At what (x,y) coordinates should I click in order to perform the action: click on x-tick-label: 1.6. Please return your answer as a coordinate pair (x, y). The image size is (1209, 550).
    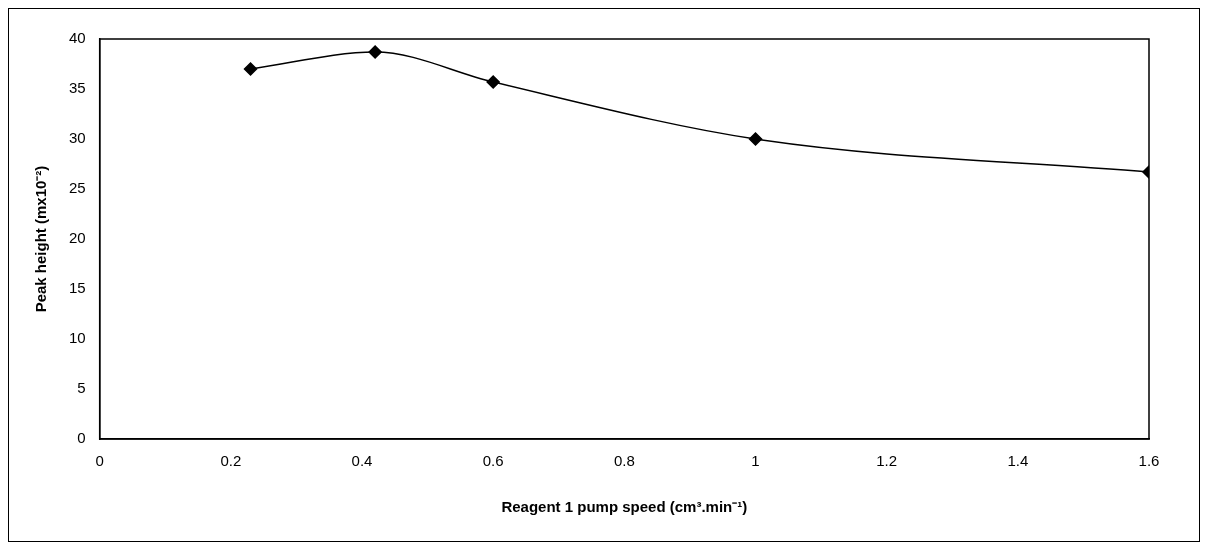
    Looking at the image, I should click on (1149, 461).